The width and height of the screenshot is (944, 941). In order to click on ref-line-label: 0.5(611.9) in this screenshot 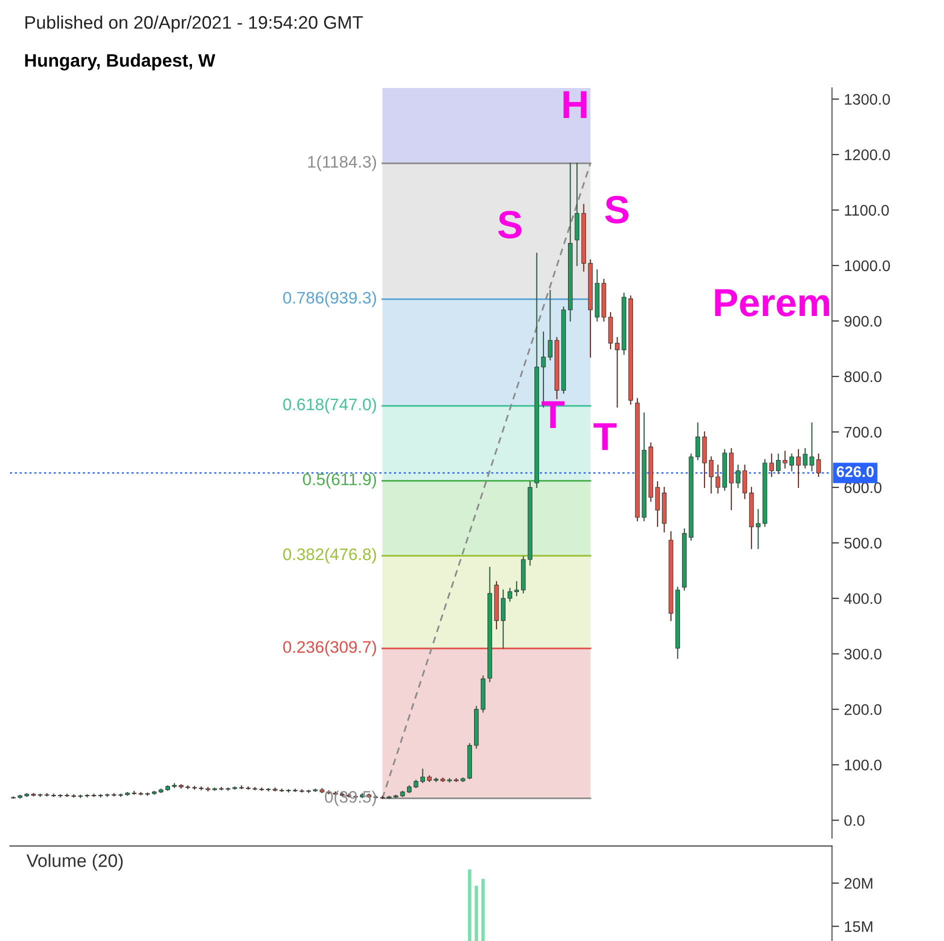, I will do `click(339, 481)`.